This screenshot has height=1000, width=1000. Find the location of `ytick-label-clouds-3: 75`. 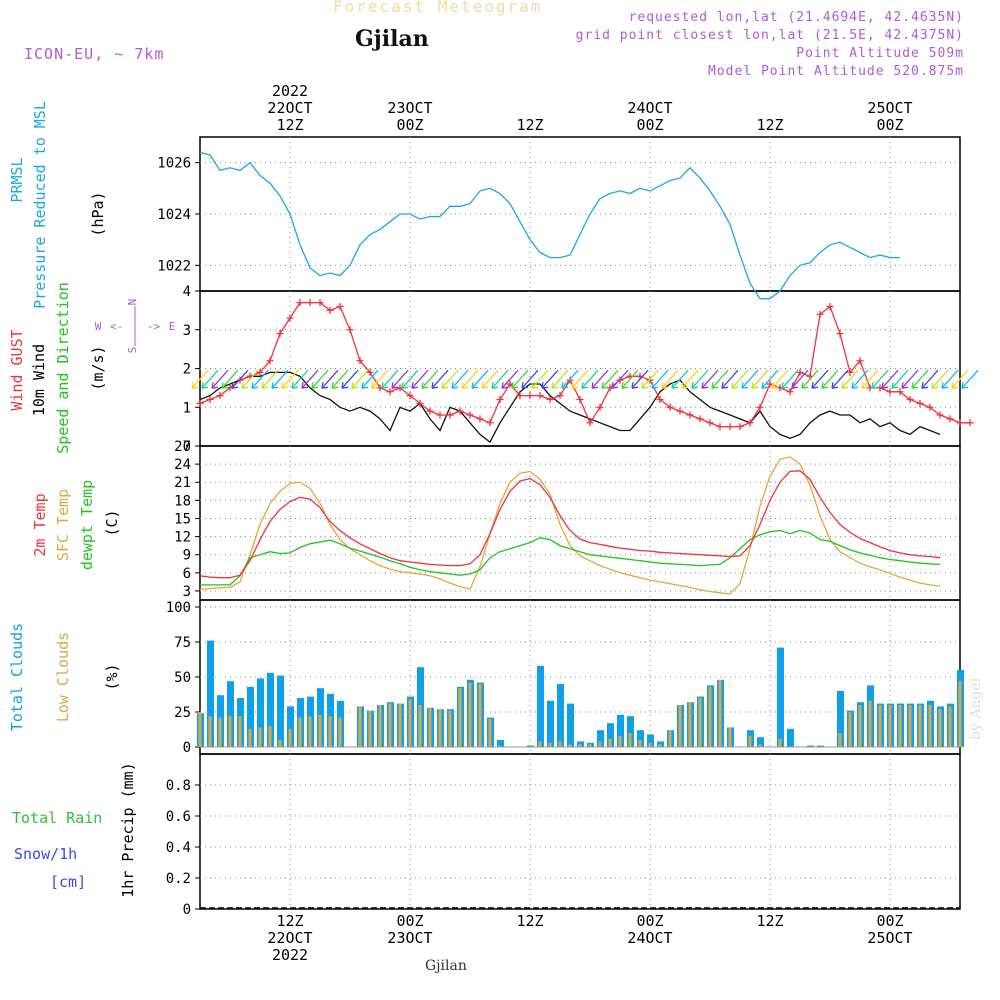

ytick-label-clouds-3: 75 is located at coordinates (182, 643).